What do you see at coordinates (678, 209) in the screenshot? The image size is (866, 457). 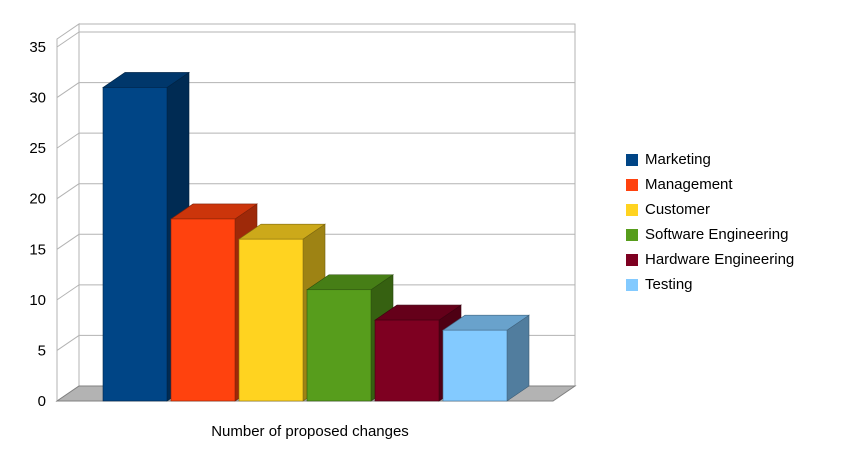 I see `legend-label: Customer` at bounding box center [678, 209].